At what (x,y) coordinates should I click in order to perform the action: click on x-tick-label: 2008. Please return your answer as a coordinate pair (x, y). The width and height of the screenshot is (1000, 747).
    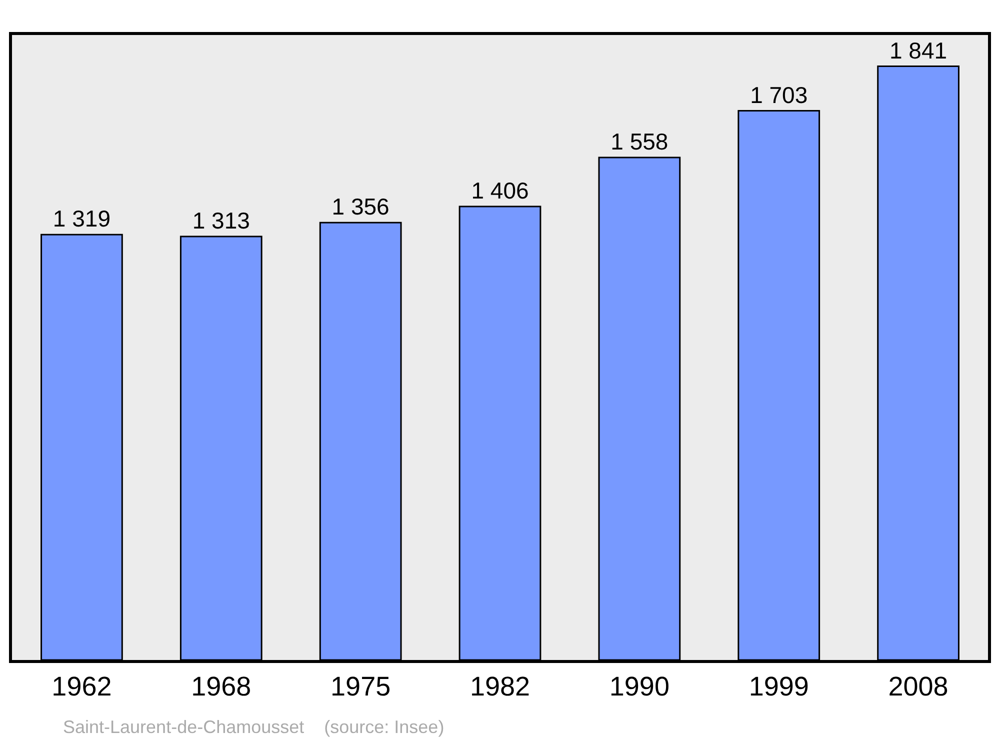
    Looking at the image, I should click on (918, 686).